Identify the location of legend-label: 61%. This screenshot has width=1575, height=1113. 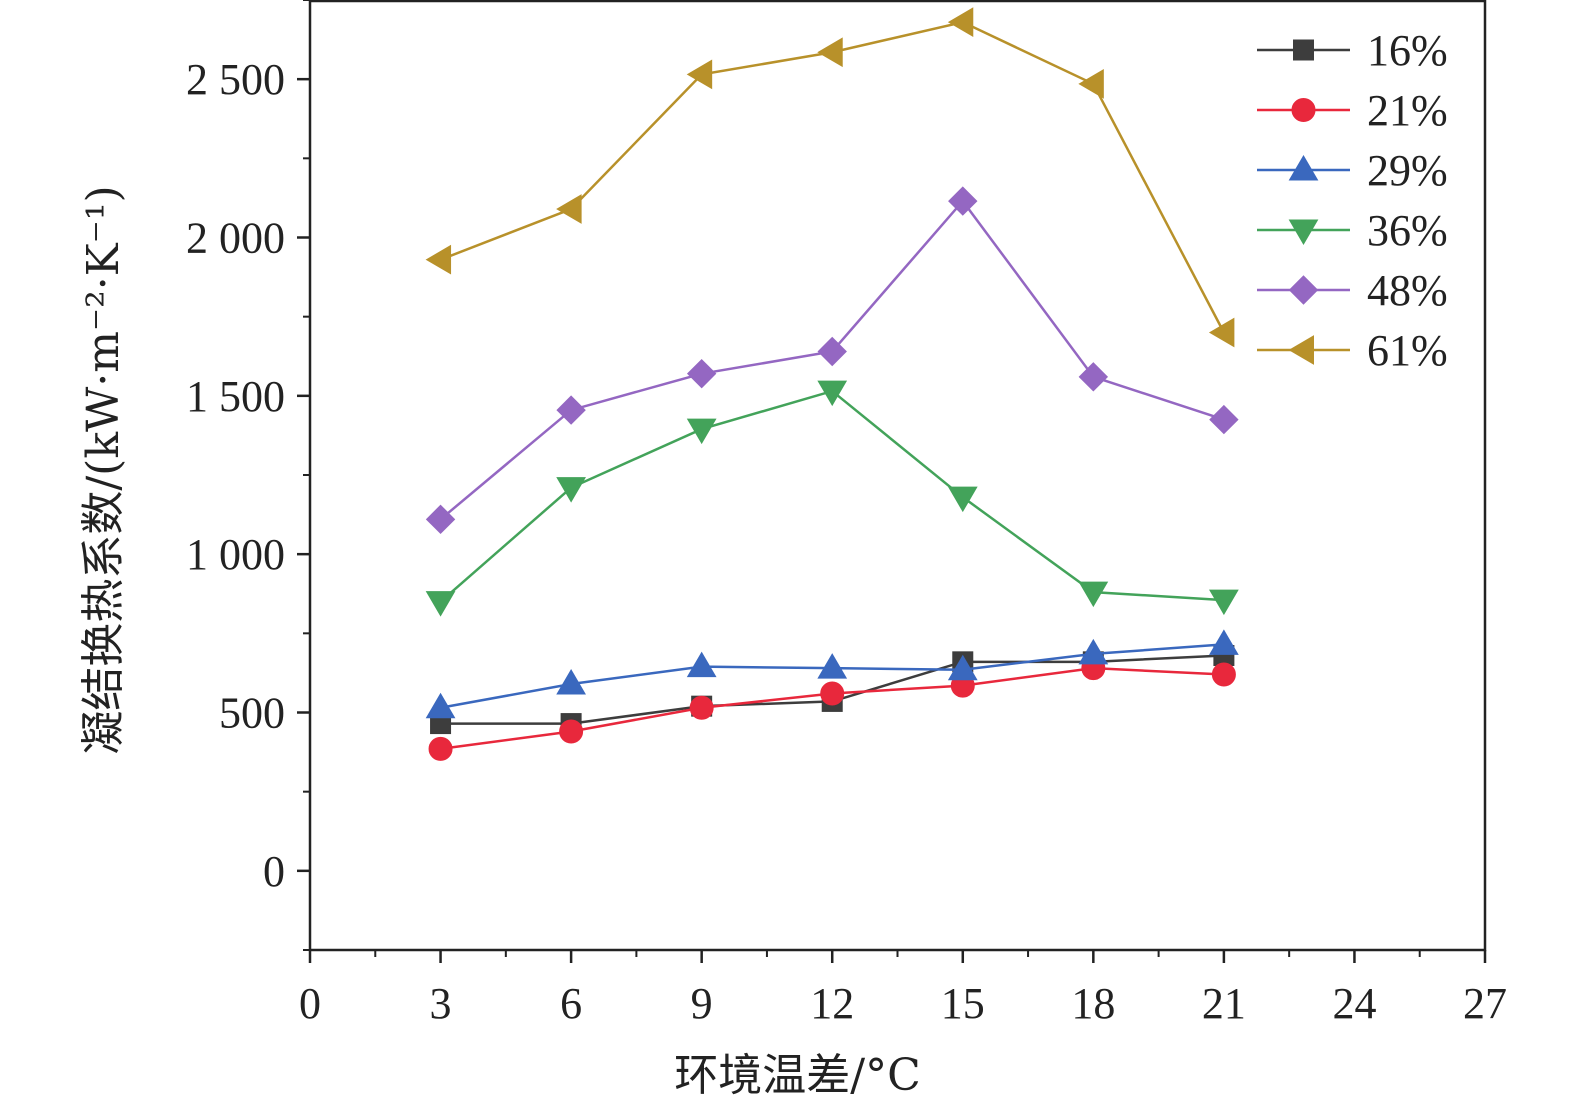
(1407, 350).